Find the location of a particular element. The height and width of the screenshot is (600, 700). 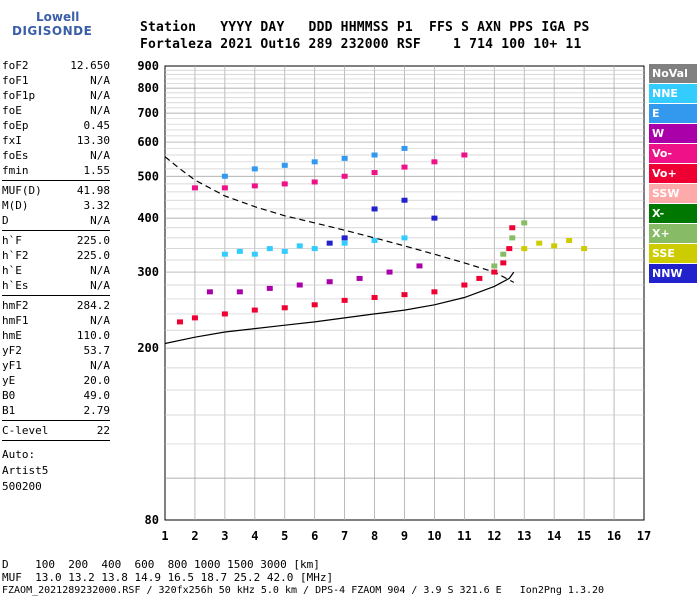

param-key: yF1 is located at coordinates (12, 365).